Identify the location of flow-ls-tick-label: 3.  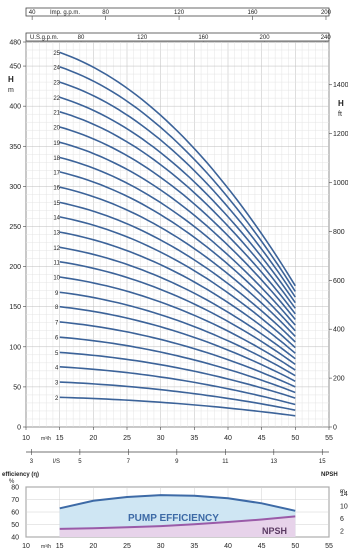
(32, 462).